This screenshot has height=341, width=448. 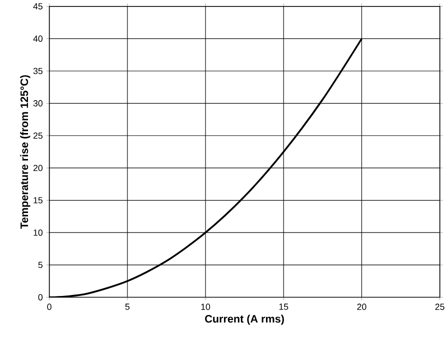 What do you see at coordinates (40, 265) in the screenshot?
I see `y-tick-label: 5` at bounding box center [40, 265].